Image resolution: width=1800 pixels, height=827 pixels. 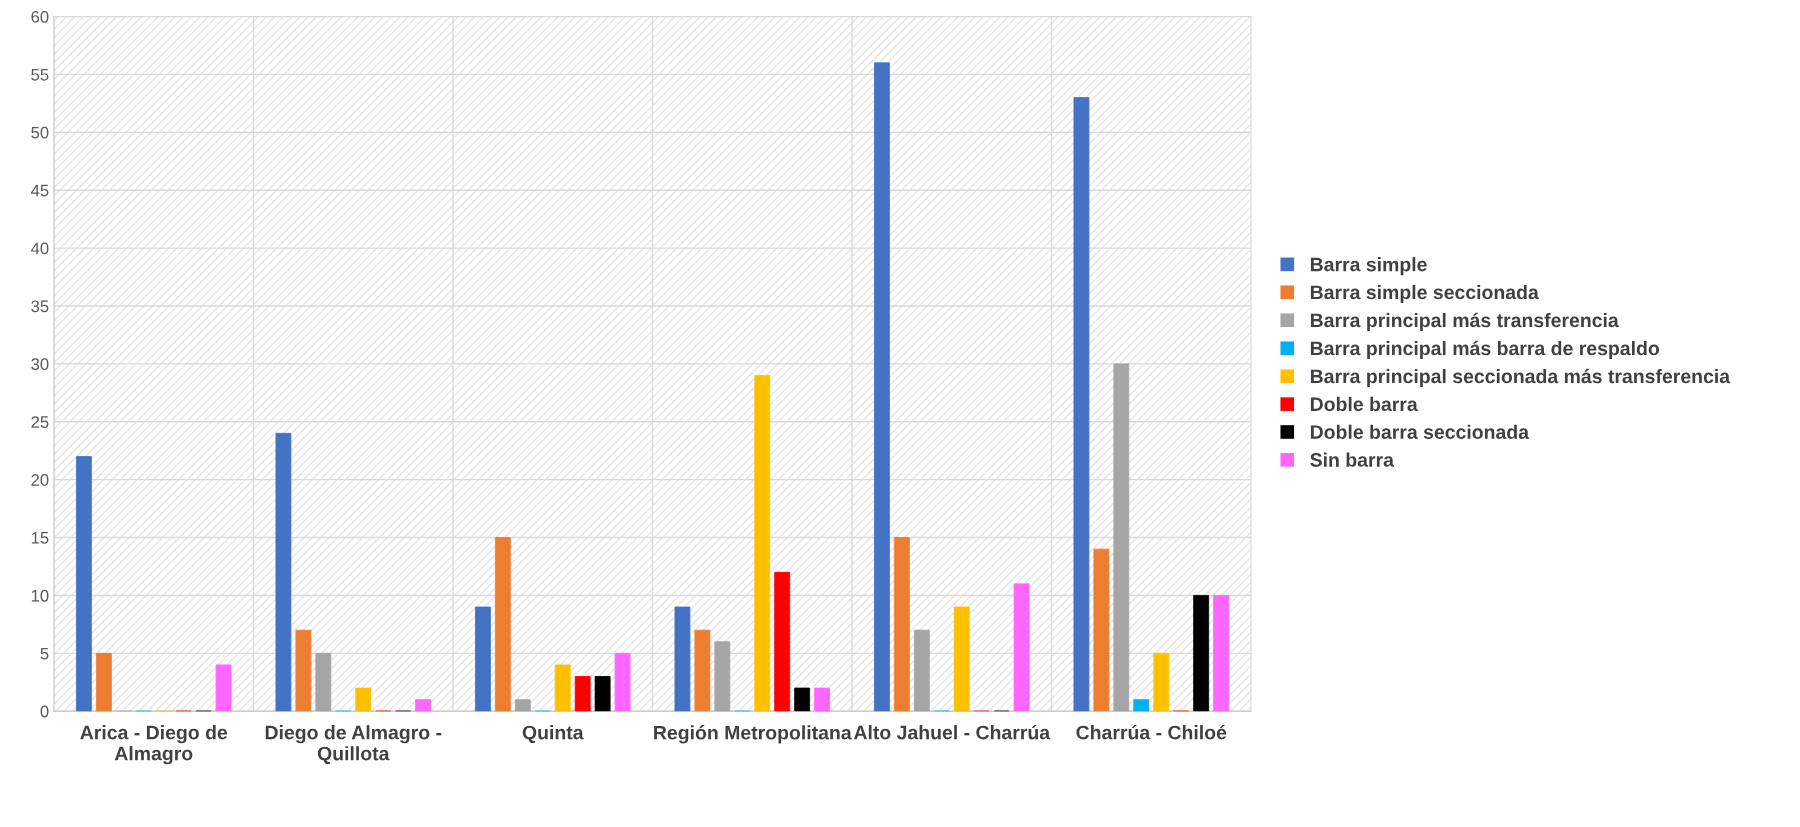 I want to click on y-tick-label: 0, so click(x=44, y=711).